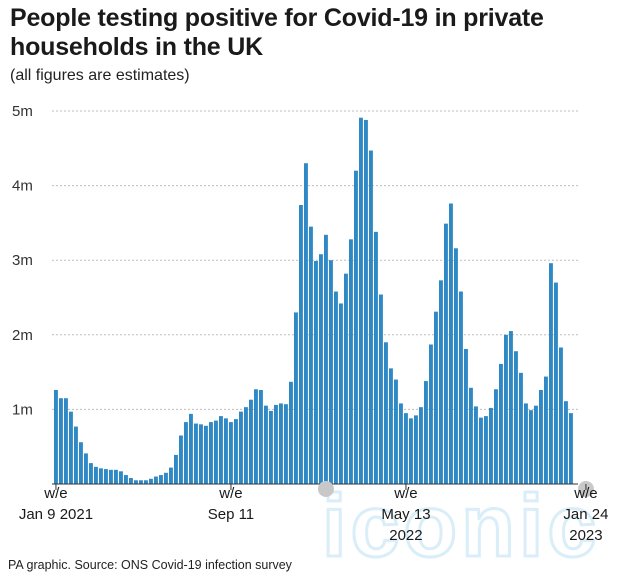  Describe the element at coordinates (405, 493) in the screenshot. I see `x-tick-label-2-0: w/e` at that location.